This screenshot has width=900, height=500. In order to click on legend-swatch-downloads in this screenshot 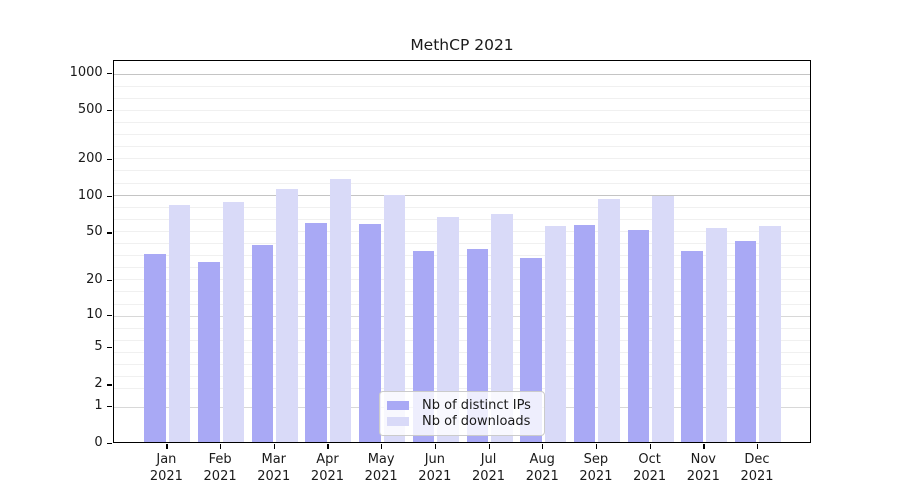, I will do `click(398, 421)`.